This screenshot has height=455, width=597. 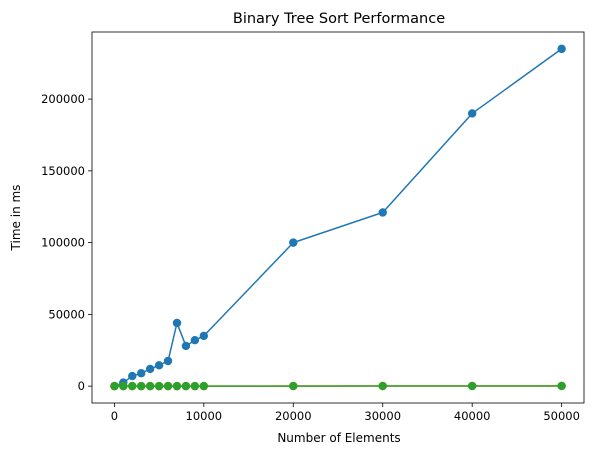 I want to click on x-tick-label: 30000, so click(x=382, y=416).